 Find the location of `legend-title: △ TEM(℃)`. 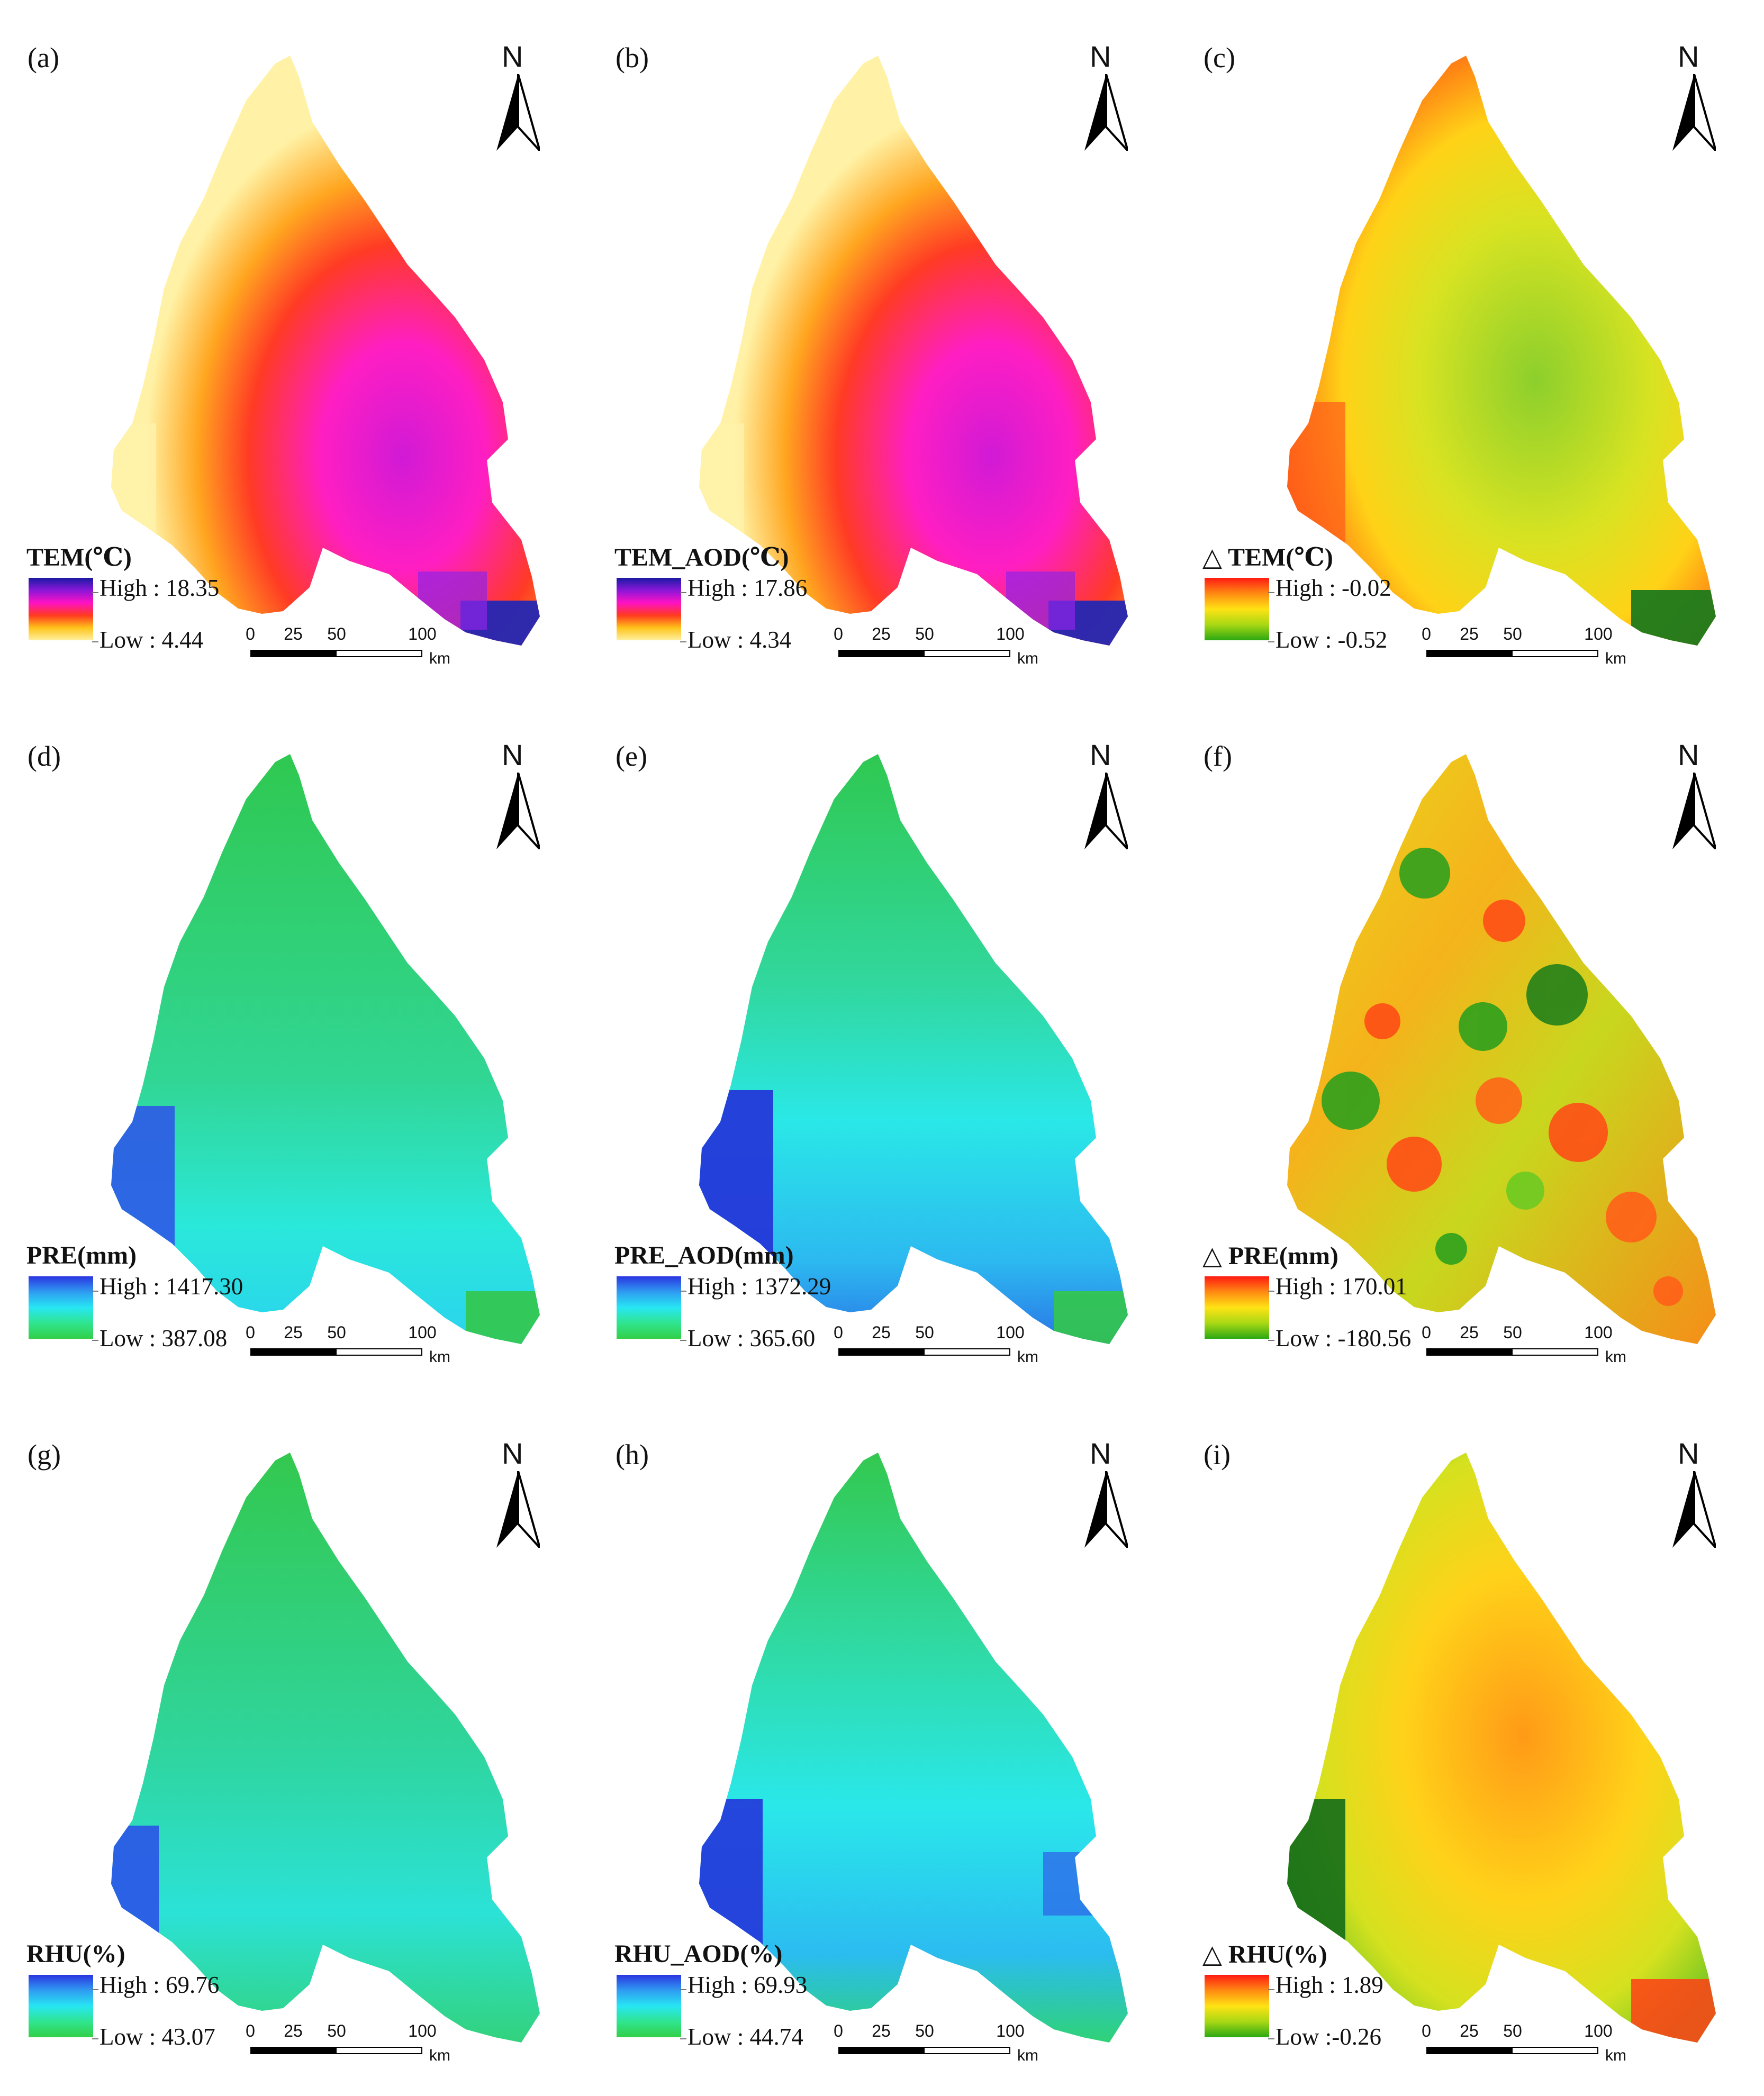

legend-title: △ TEM(℃) is located at coordinates (1267, 557).